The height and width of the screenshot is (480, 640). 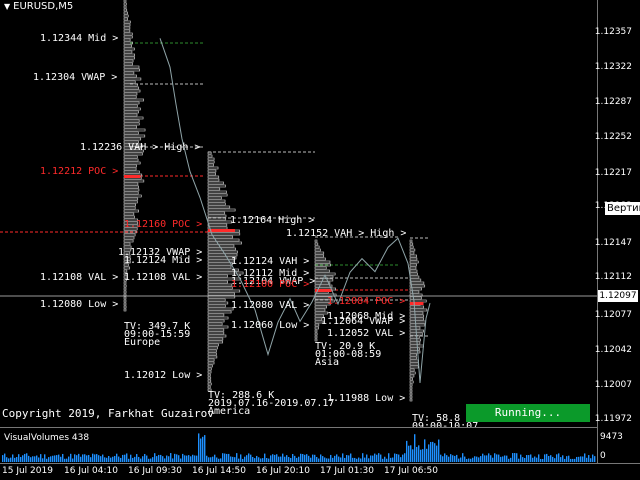 I want to click on current-price-tag: 1.12097, so click(x=618, y=296).